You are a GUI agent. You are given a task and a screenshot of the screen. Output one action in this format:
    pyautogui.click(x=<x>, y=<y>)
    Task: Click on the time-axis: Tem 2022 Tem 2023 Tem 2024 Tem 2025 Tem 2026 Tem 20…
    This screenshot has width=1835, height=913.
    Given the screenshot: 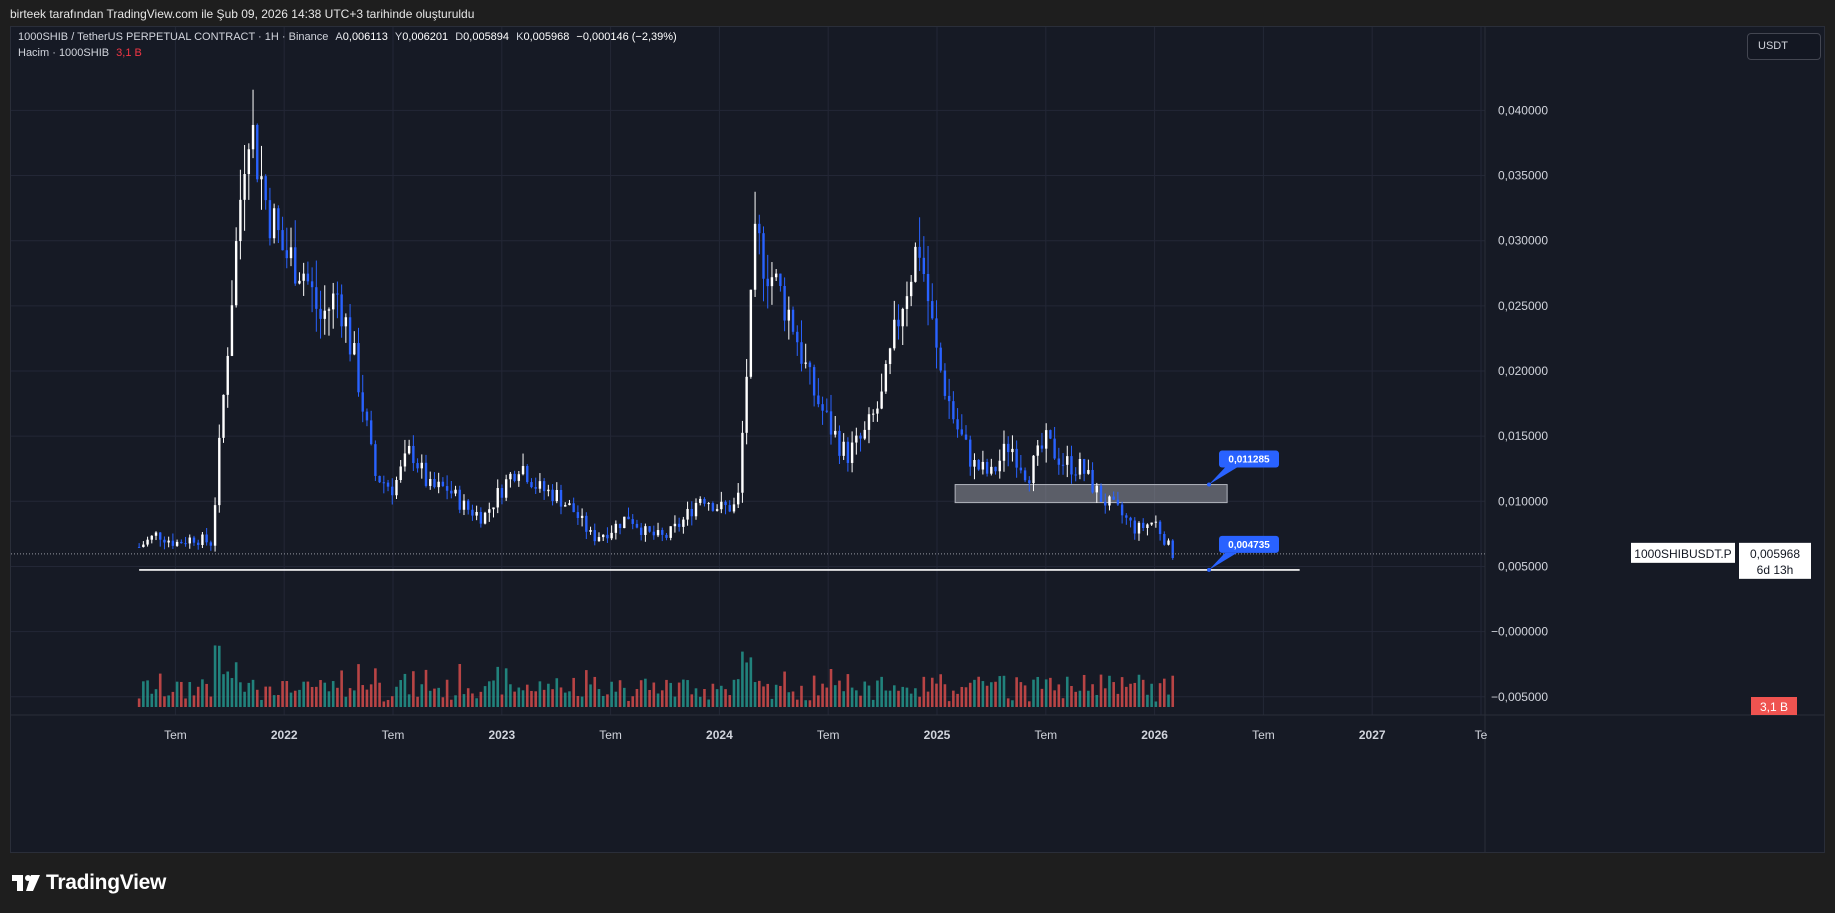 What is the action you would take?
    pyautogui.click(x=826, y=735)
    